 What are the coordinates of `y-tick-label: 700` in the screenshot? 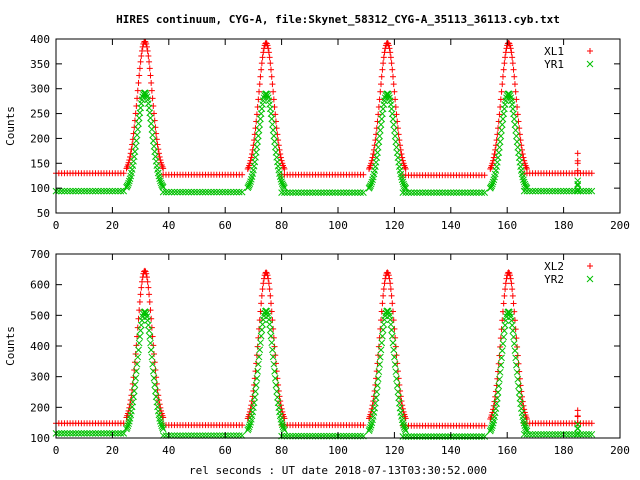 It's located at (40, 254).